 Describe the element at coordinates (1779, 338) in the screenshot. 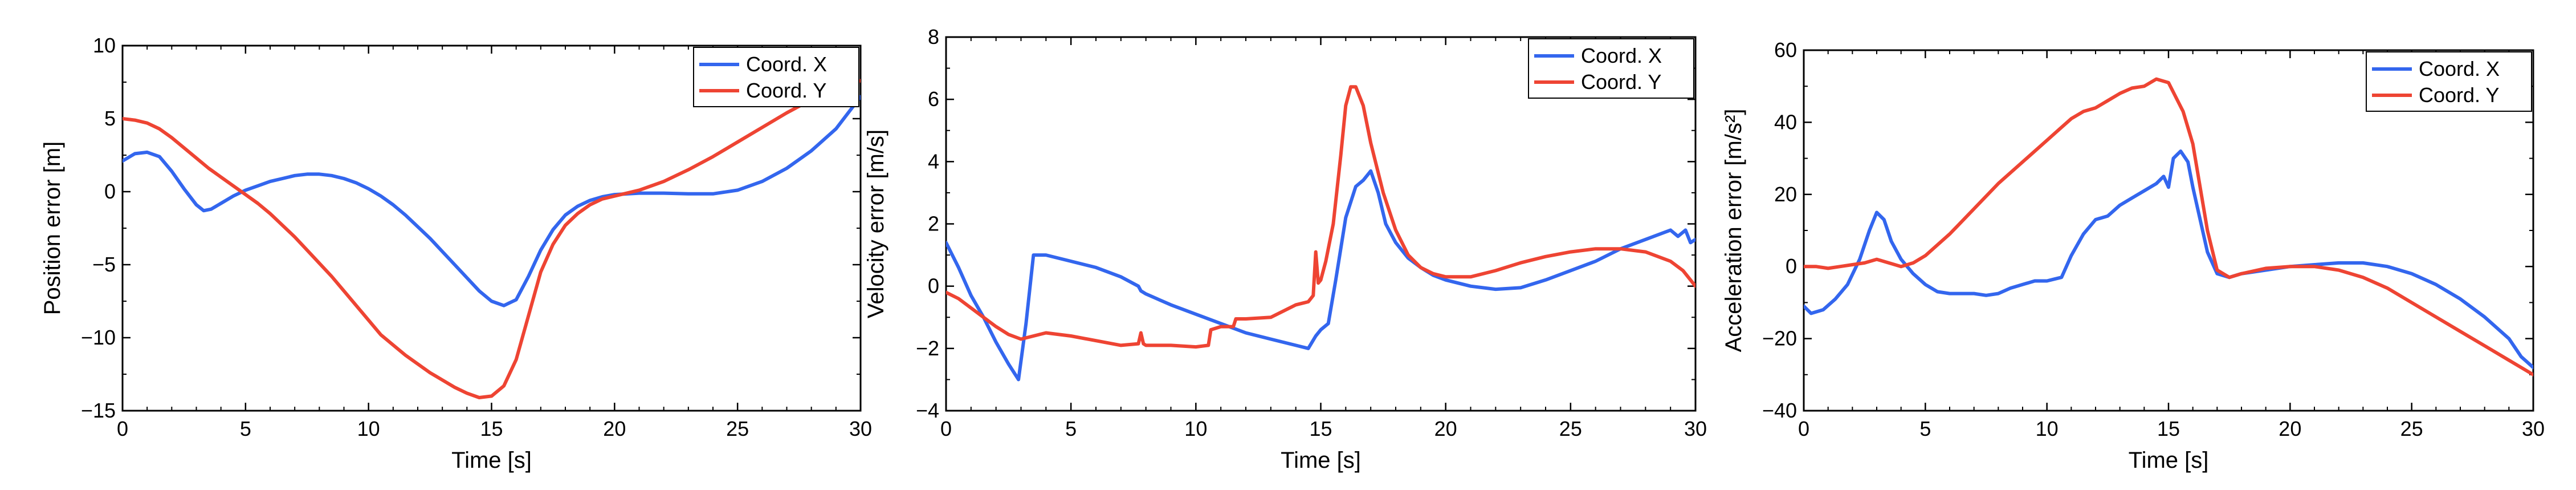

I see `y-tick-label: −20` at that location.